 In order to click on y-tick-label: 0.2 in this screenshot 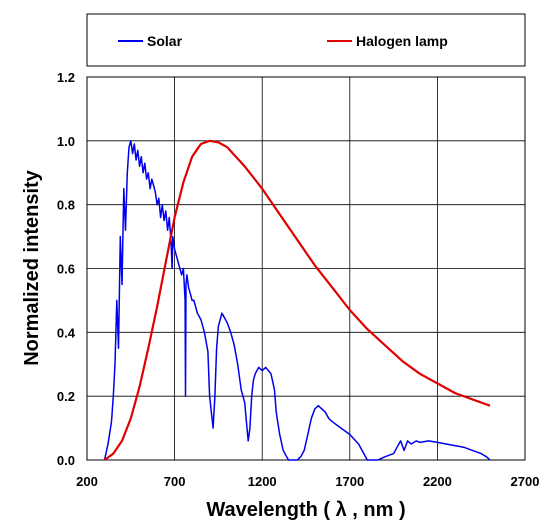, I will do `click(66, 396)`.